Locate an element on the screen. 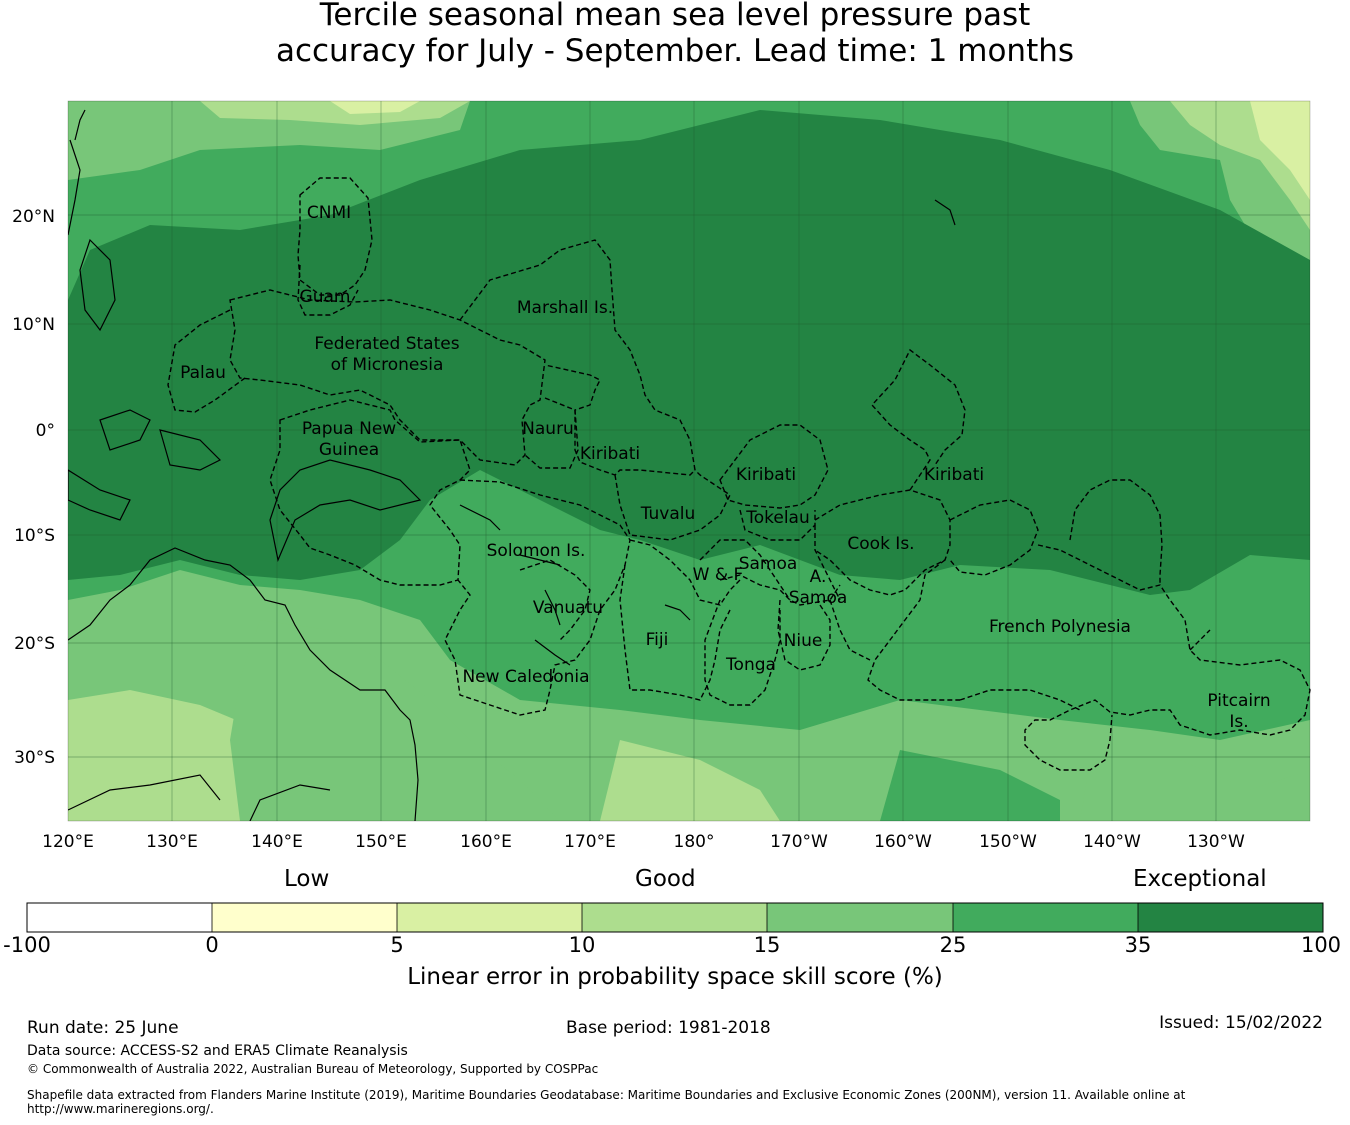 Image resolution: width=1350 pixels, height=1125 pixels. colorbar-tick: -100 is located at coordinates (27, 945).